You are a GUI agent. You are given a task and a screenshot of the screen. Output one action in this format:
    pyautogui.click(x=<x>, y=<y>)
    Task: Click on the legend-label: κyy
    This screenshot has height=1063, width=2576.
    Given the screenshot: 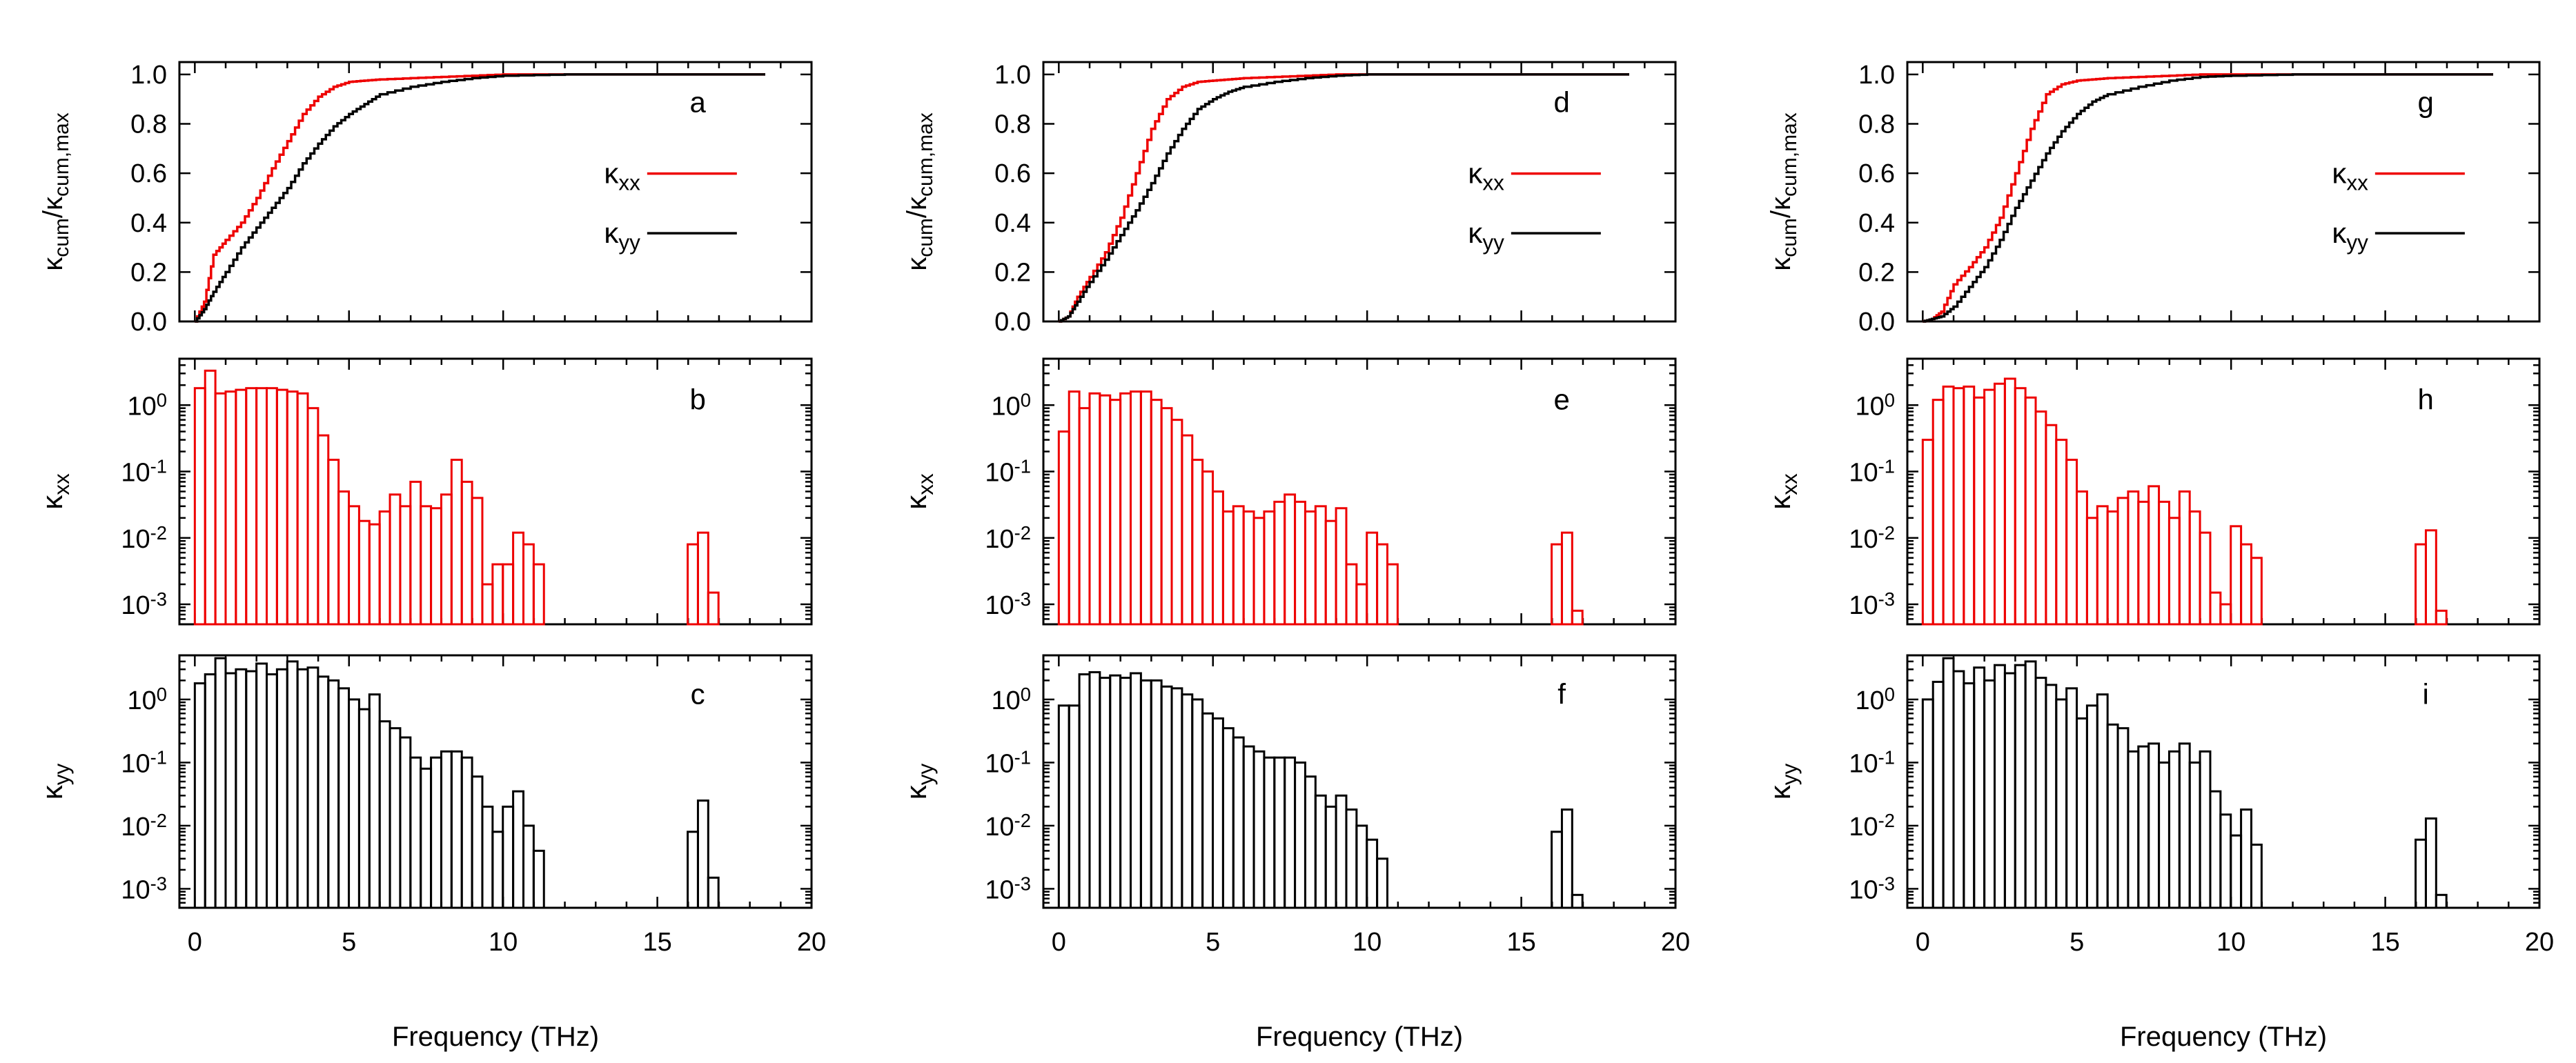 What is the action you would take?
    pyautogui.click(x=622, y=236)
    